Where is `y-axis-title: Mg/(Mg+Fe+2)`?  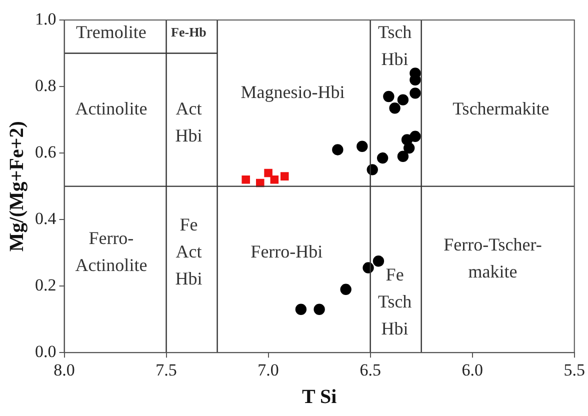
y-axis-title: Mg/(Mg+Fe+2) is located at coordinates (17, 186).